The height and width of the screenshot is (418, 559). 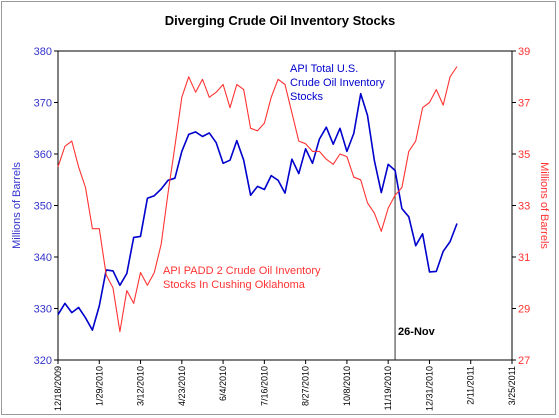 I want to click on x-tick-label: 4/23/2010, so click(x=182, y=386).